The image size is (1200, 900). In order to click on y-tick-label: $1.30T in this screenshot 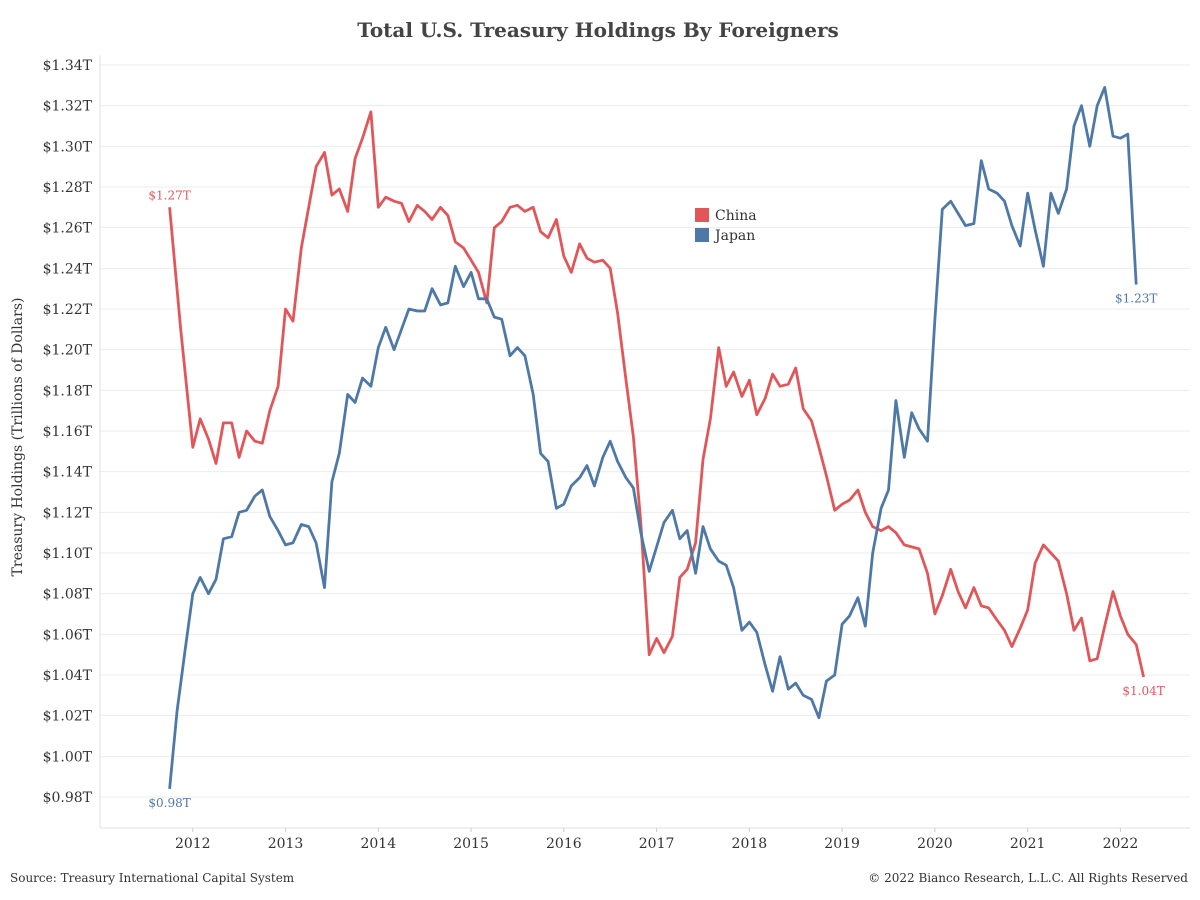, I will do `click(68, 147)`.